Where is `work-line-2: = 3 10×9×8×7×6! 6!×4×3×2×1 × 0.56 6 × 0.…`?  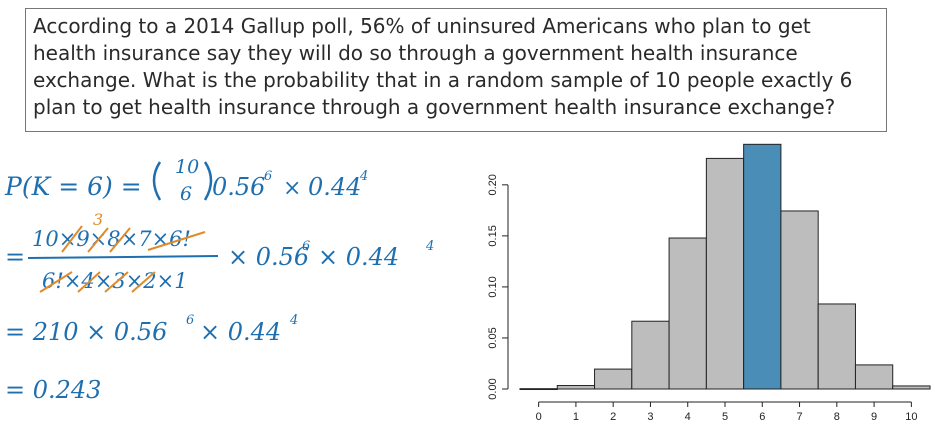
work-line-2: = 3 10×9×8×7×6! 6!×4×3×2×1 × 0.56 6 × 0.… is located at coordinates (219, 251).